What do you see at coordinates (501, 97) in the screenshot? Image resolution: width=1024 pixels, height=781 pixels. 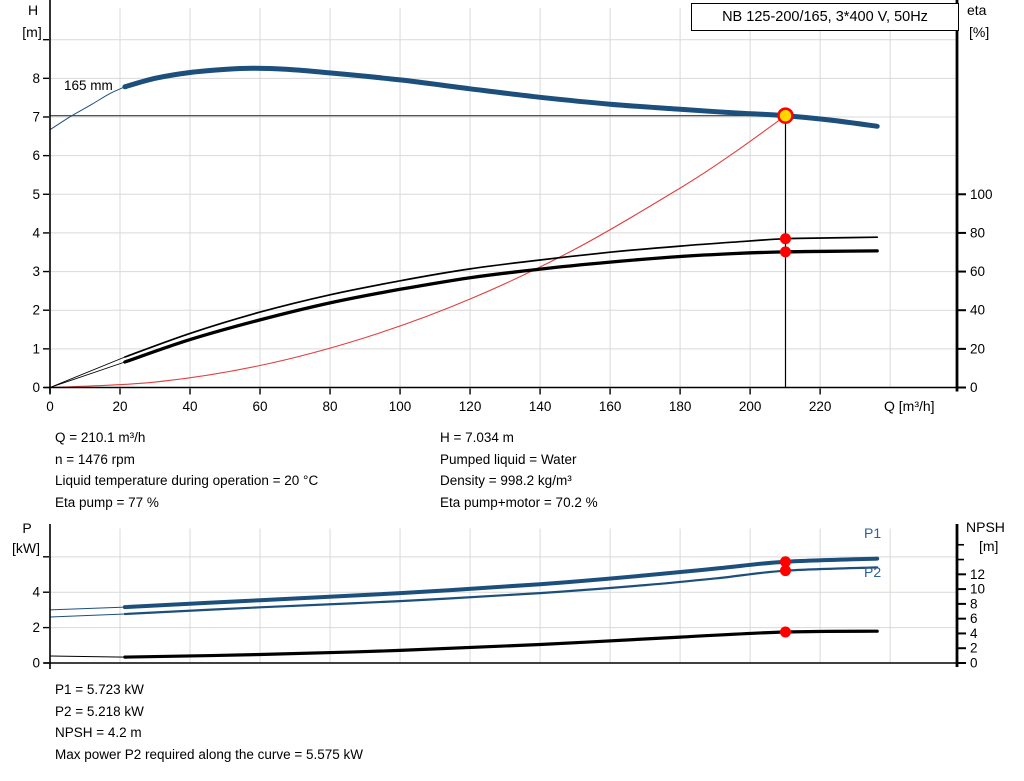 I see `head-curve-165mm` at bounding box center [501, 97].